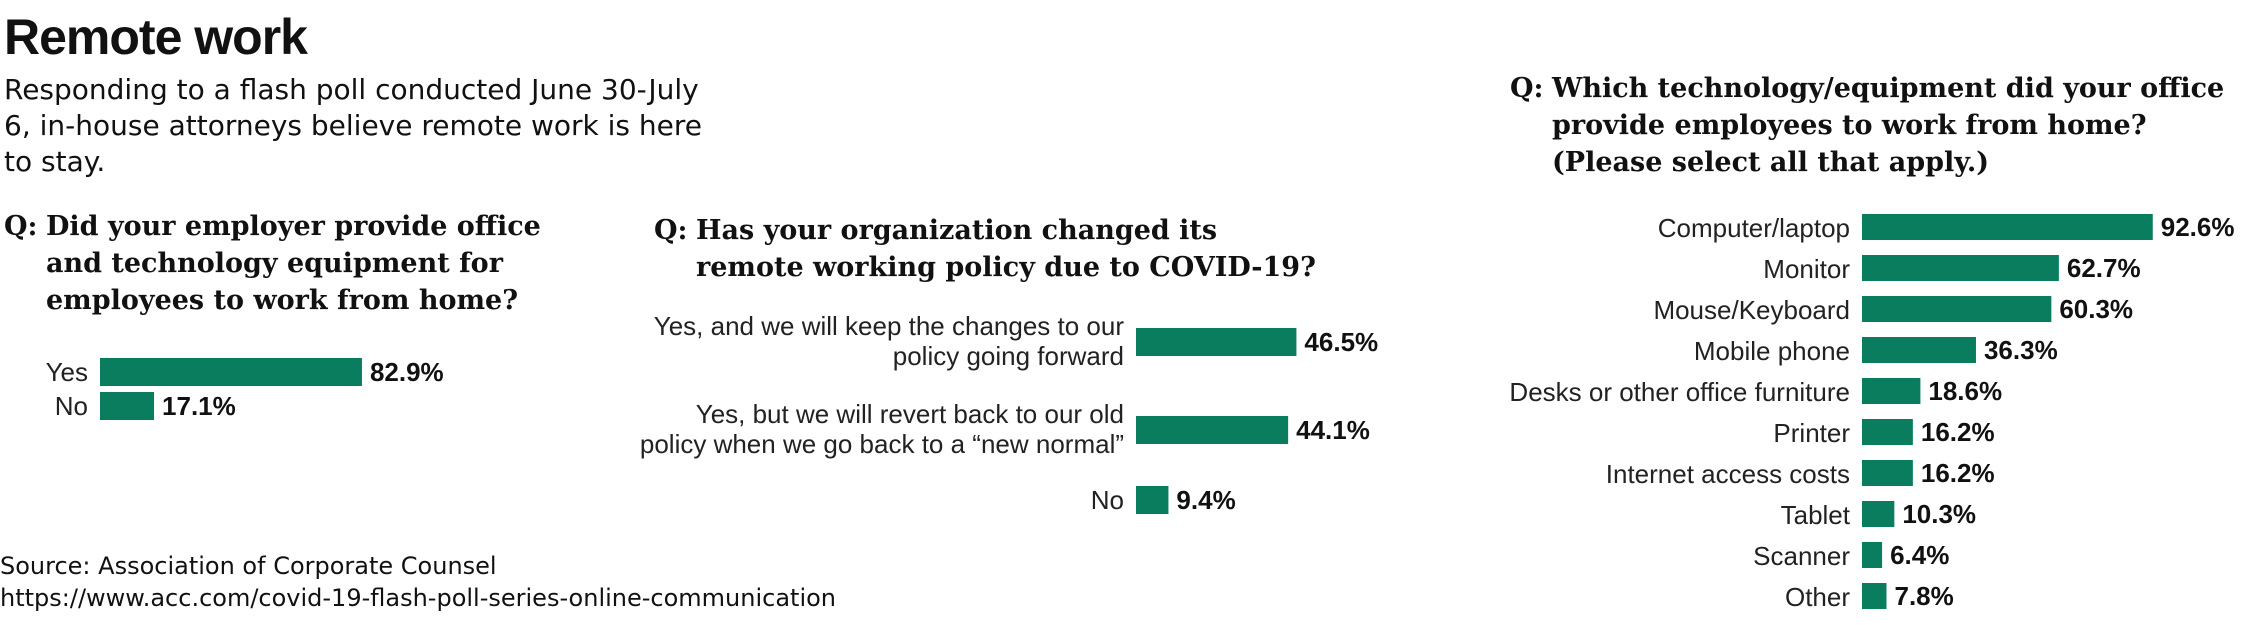 The width and height of the screenshot is (2244, 625). I want to click on value-label: 7.8%, so click(1923, 596).